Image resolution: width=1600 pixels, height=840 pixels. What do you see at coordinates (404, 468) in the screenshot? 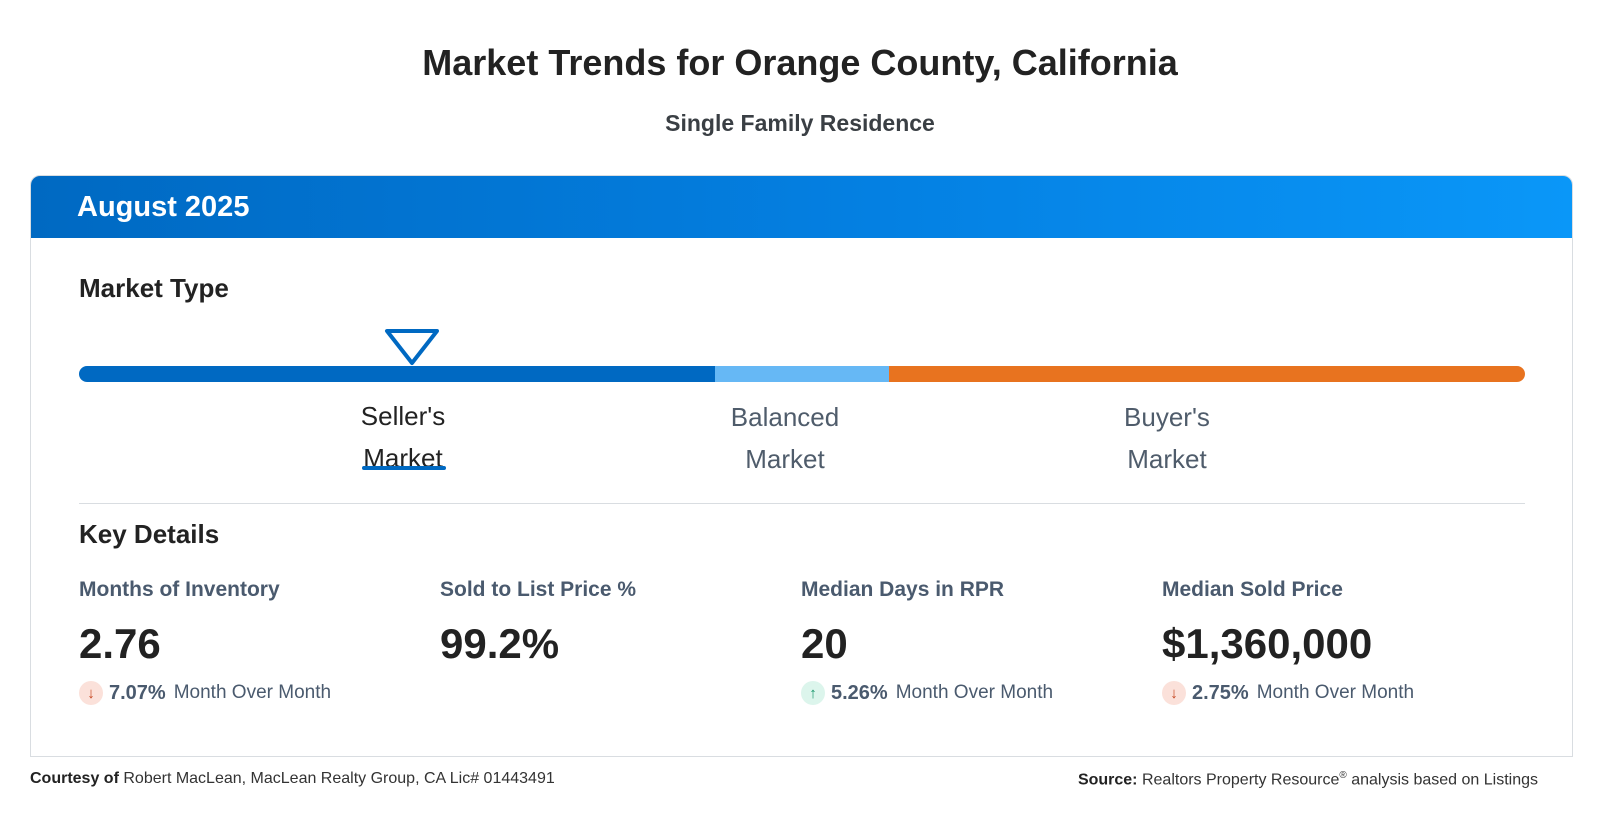
I see `selected-market-underline` at bounding box center [404, 468].